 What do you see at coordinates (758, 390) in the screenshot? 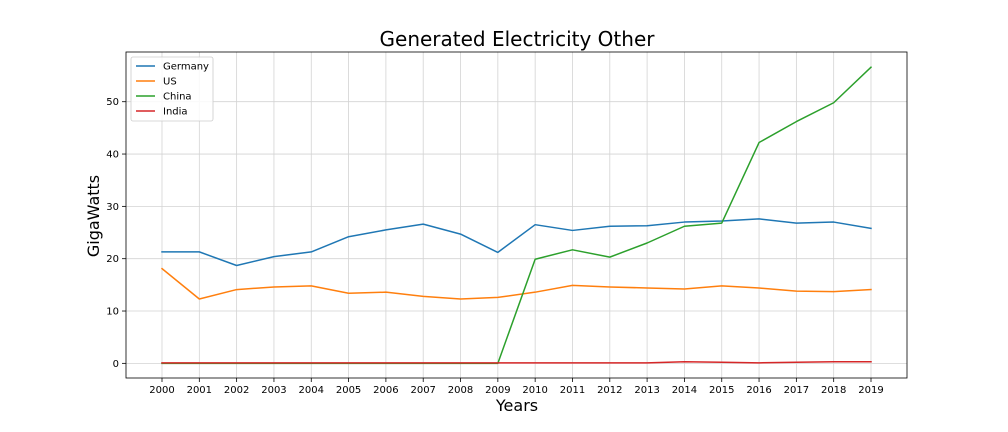
I see `x-tick-label: 2016` at bounding box center [758, 390].